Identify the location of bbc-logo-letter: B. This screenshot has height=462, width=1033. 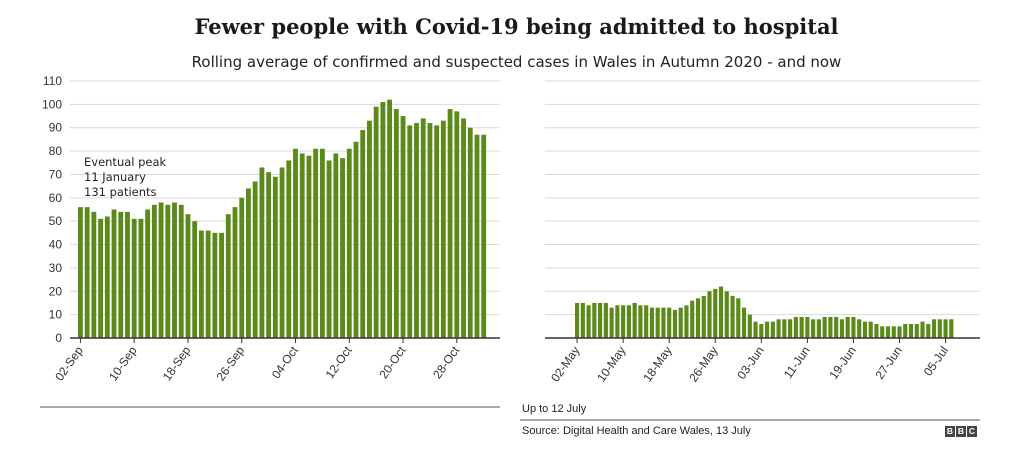
(950, 431).